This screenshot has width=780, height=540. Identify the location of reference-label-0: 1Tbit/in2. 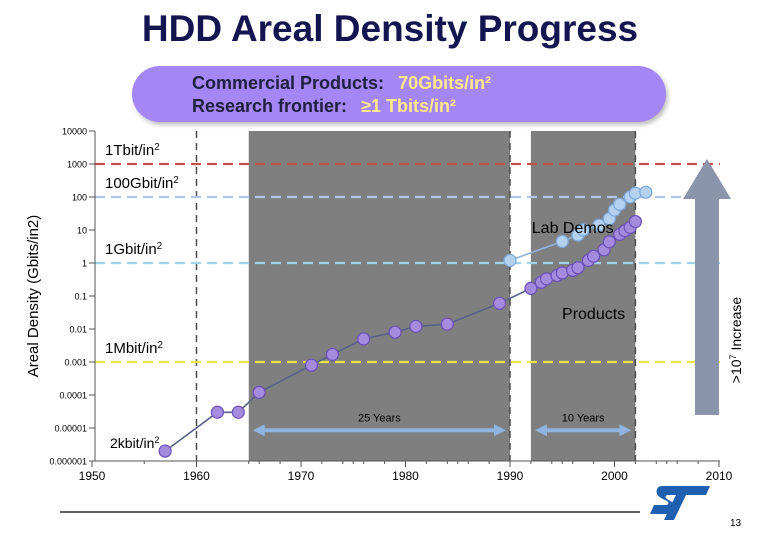
(132, 150).